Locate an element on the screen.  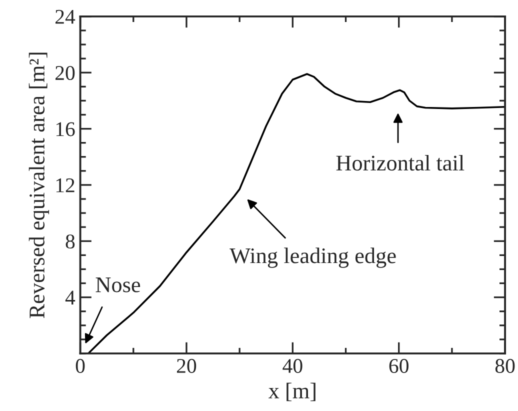
y-tick-label: 24 is located at coordinates (66, 17).